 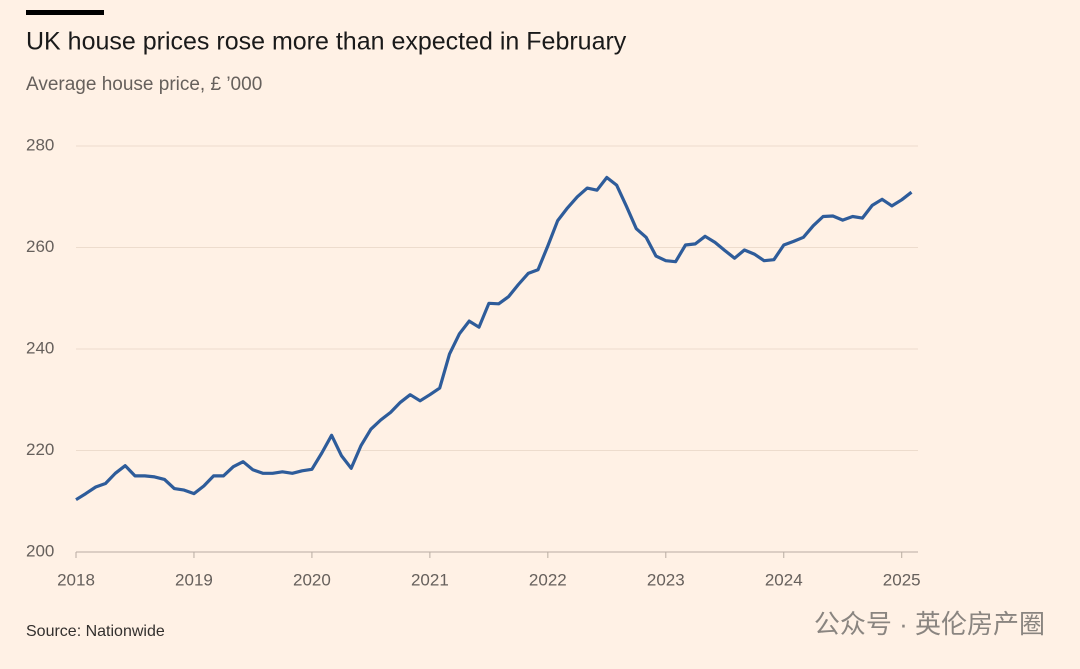 What do you see at coordinates (40, 550) in the screenshot?
I see `y-tick-label: 200` at bounding box center [40, 550].